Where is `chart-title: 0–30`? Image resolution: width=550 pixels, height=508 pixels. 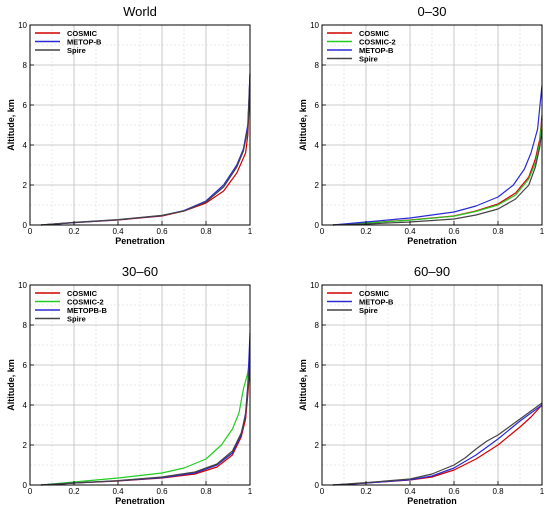
chart-title: 0–30 is located at coordinates (432, 11).